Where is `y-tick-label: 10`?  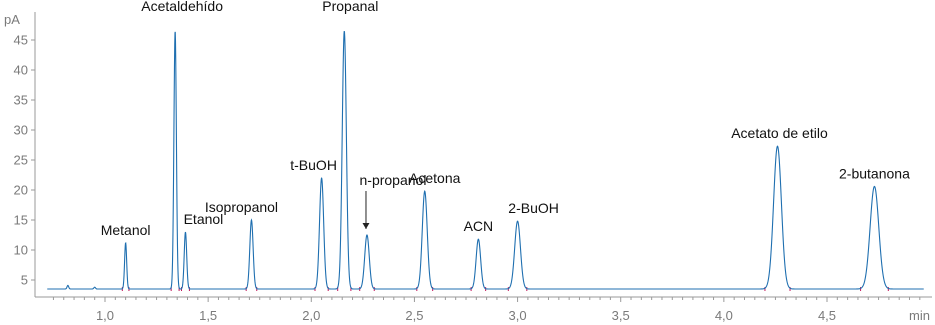 y-tick-label: 10 is located at coordinates (21, 250).